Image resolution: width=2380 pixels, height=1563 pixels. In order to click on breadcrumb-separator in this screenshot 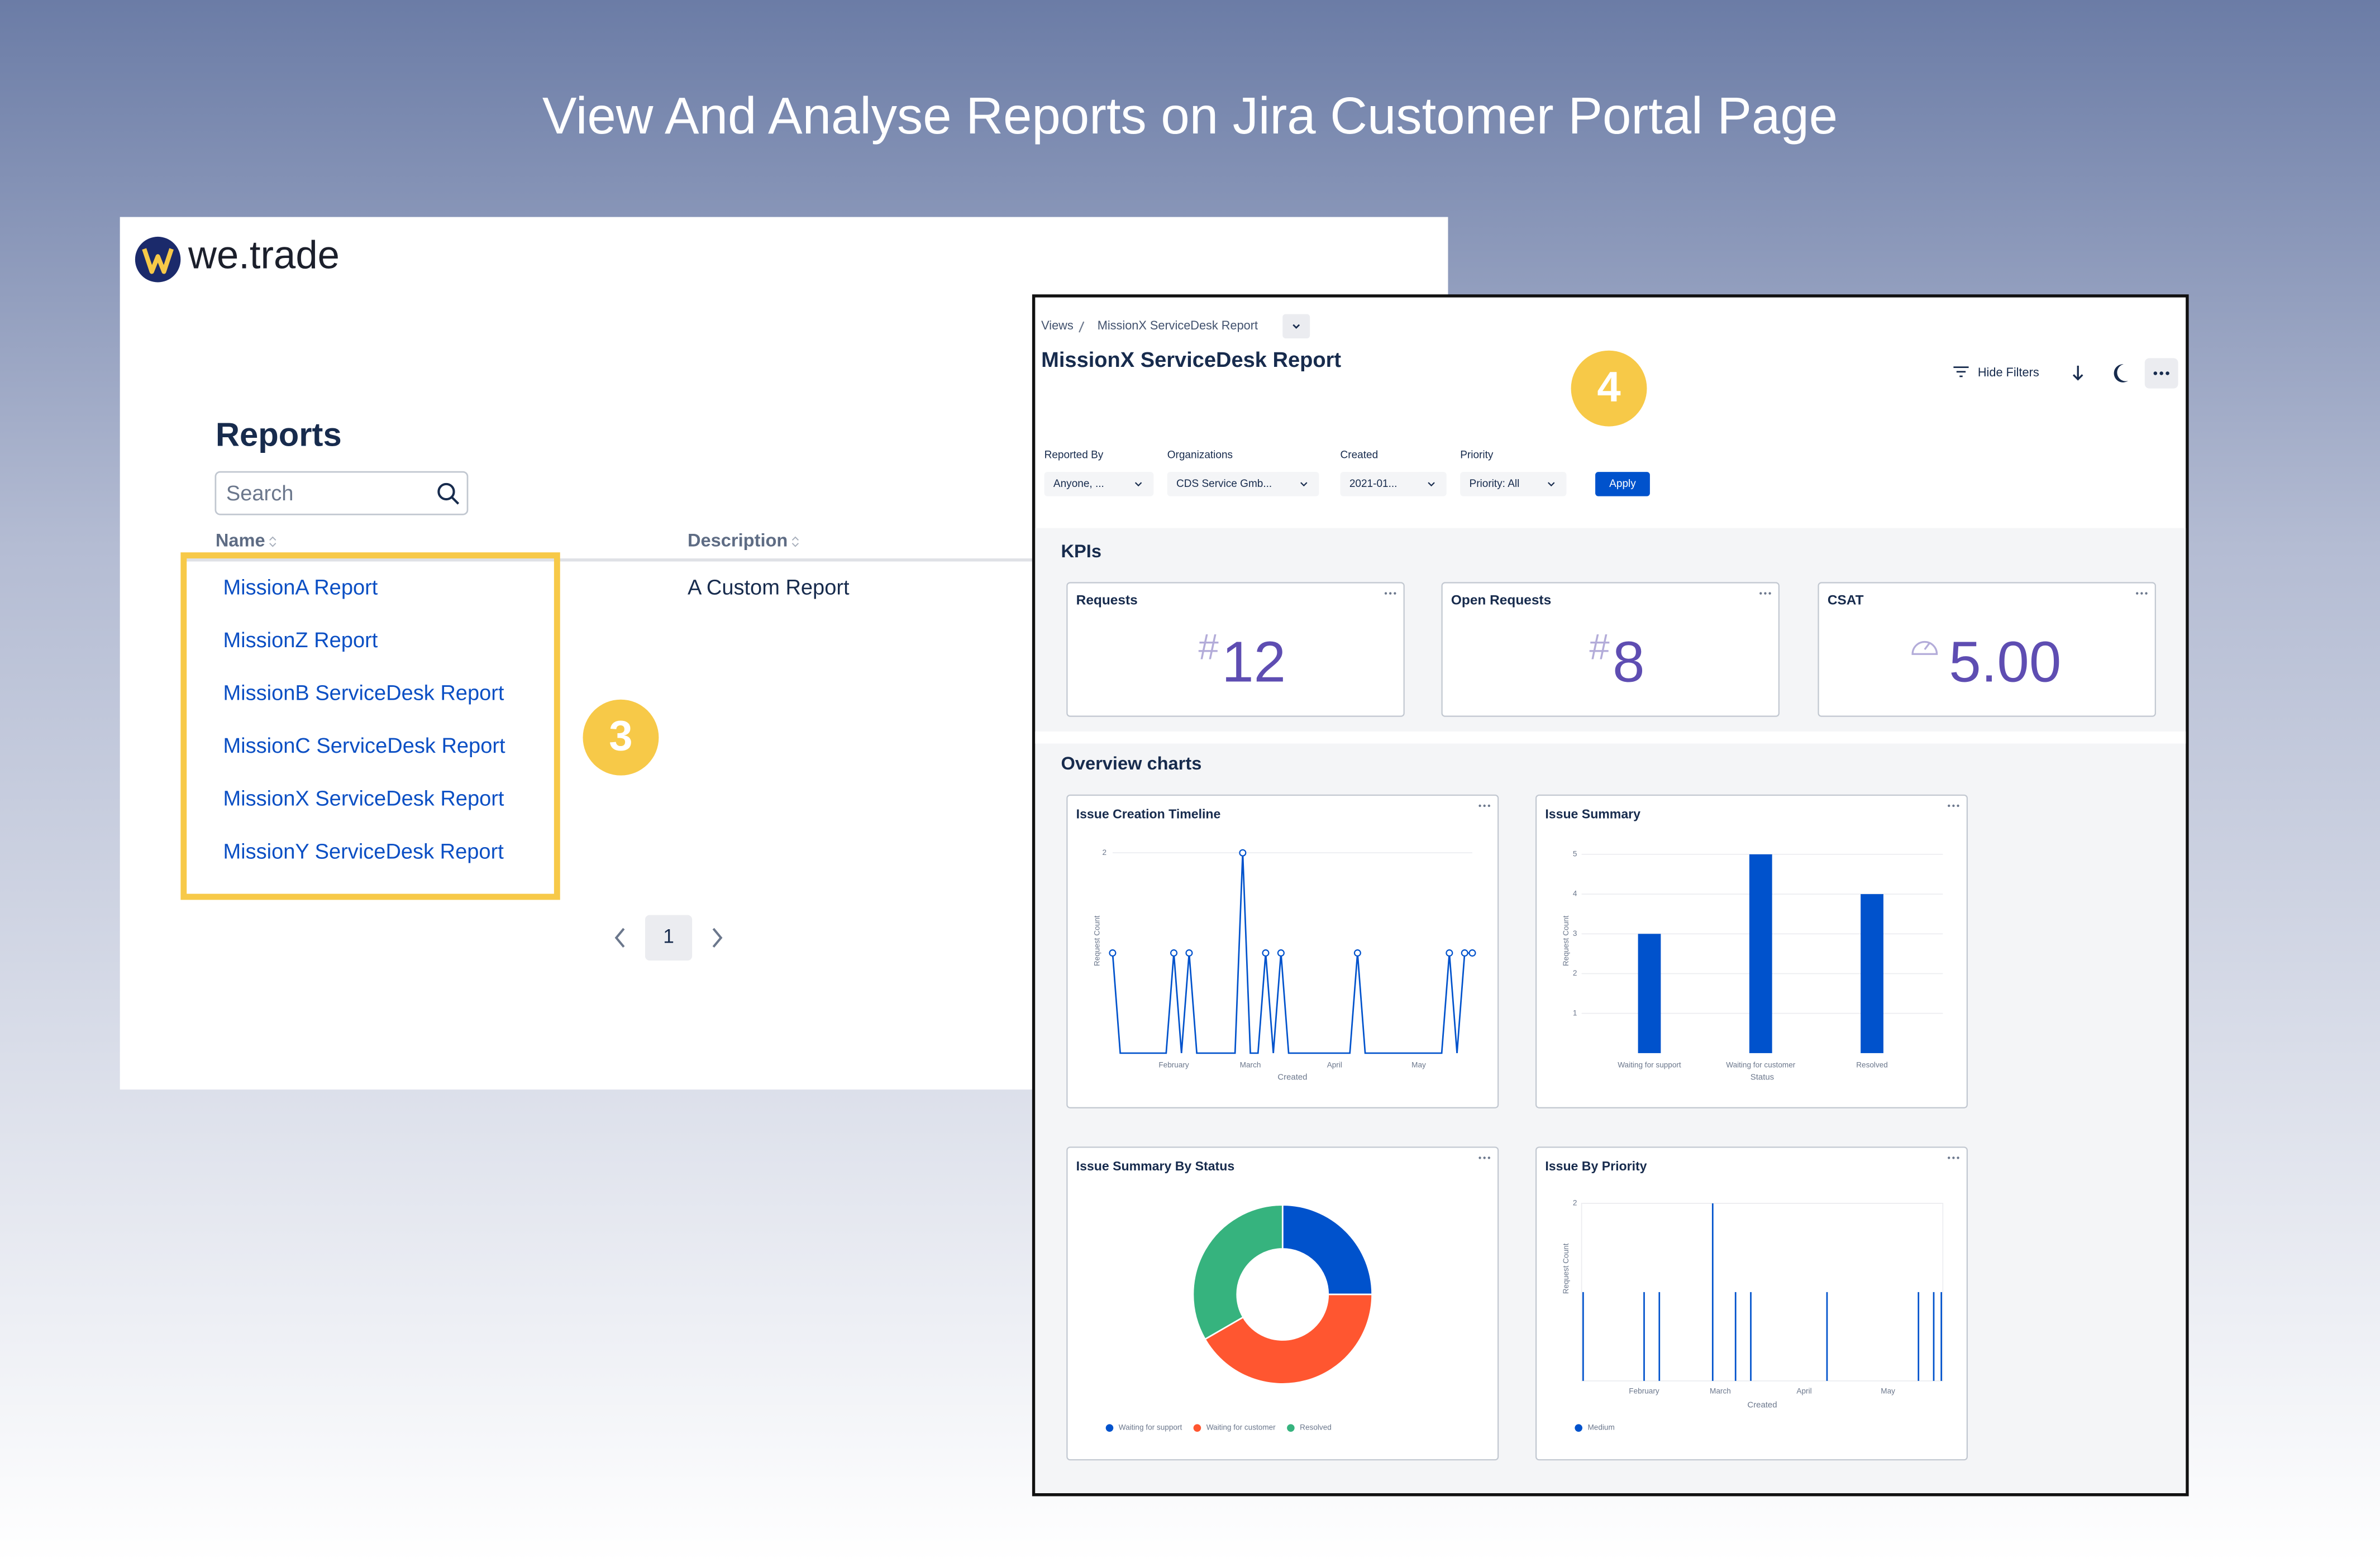, I will do `click(1082, 327)`.